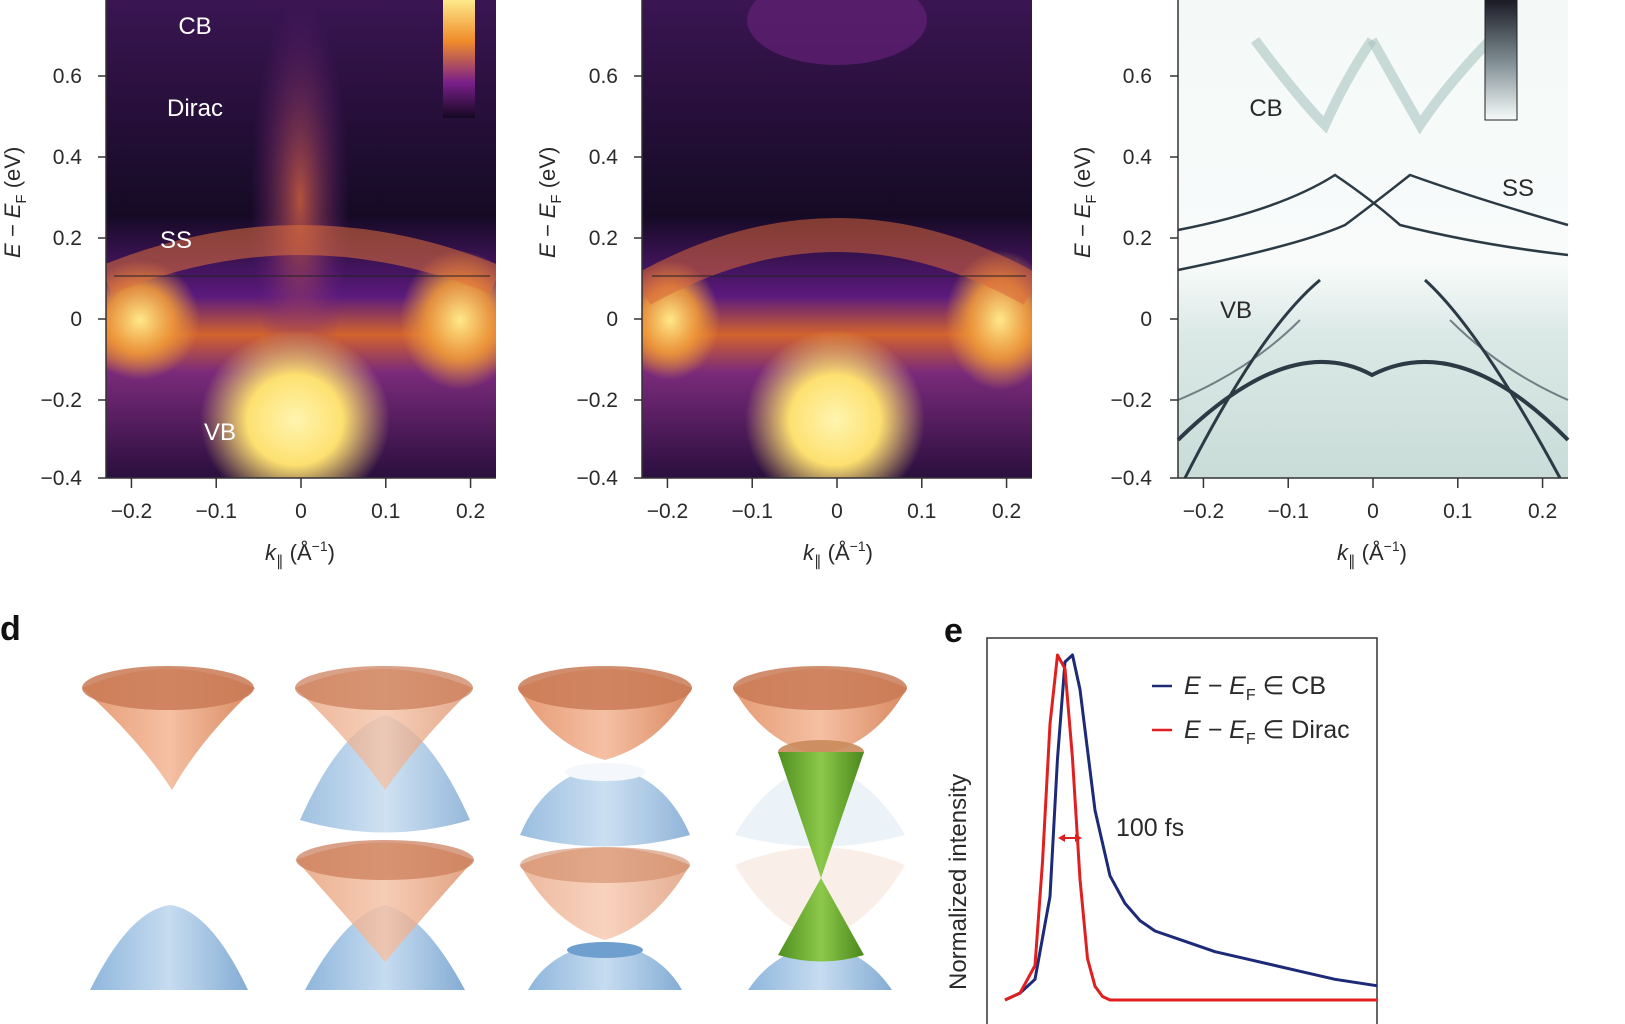  Describe the element at coordinates (220, 432) in the screenshot. I see `arpes-a-label-vb: VB` at that location.